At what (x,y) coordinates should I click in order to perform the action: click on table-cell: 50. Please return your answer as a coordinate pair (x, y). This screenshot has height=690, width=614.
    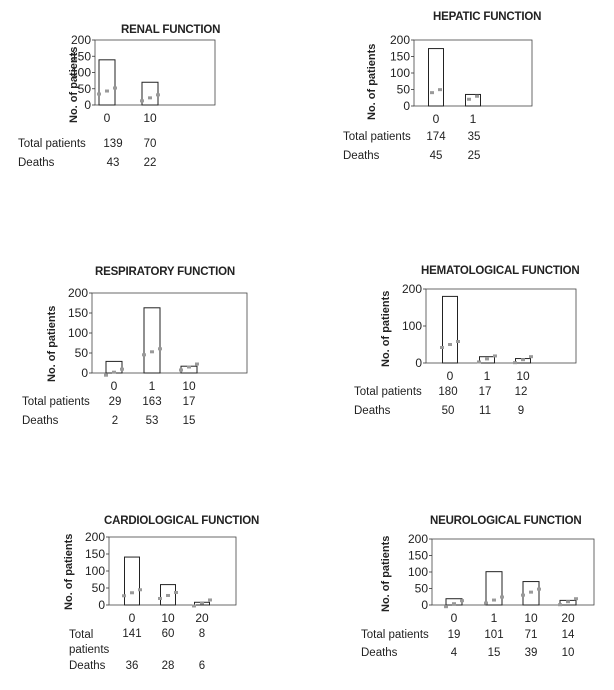
    Looking at the image, I should click on (448, 411).